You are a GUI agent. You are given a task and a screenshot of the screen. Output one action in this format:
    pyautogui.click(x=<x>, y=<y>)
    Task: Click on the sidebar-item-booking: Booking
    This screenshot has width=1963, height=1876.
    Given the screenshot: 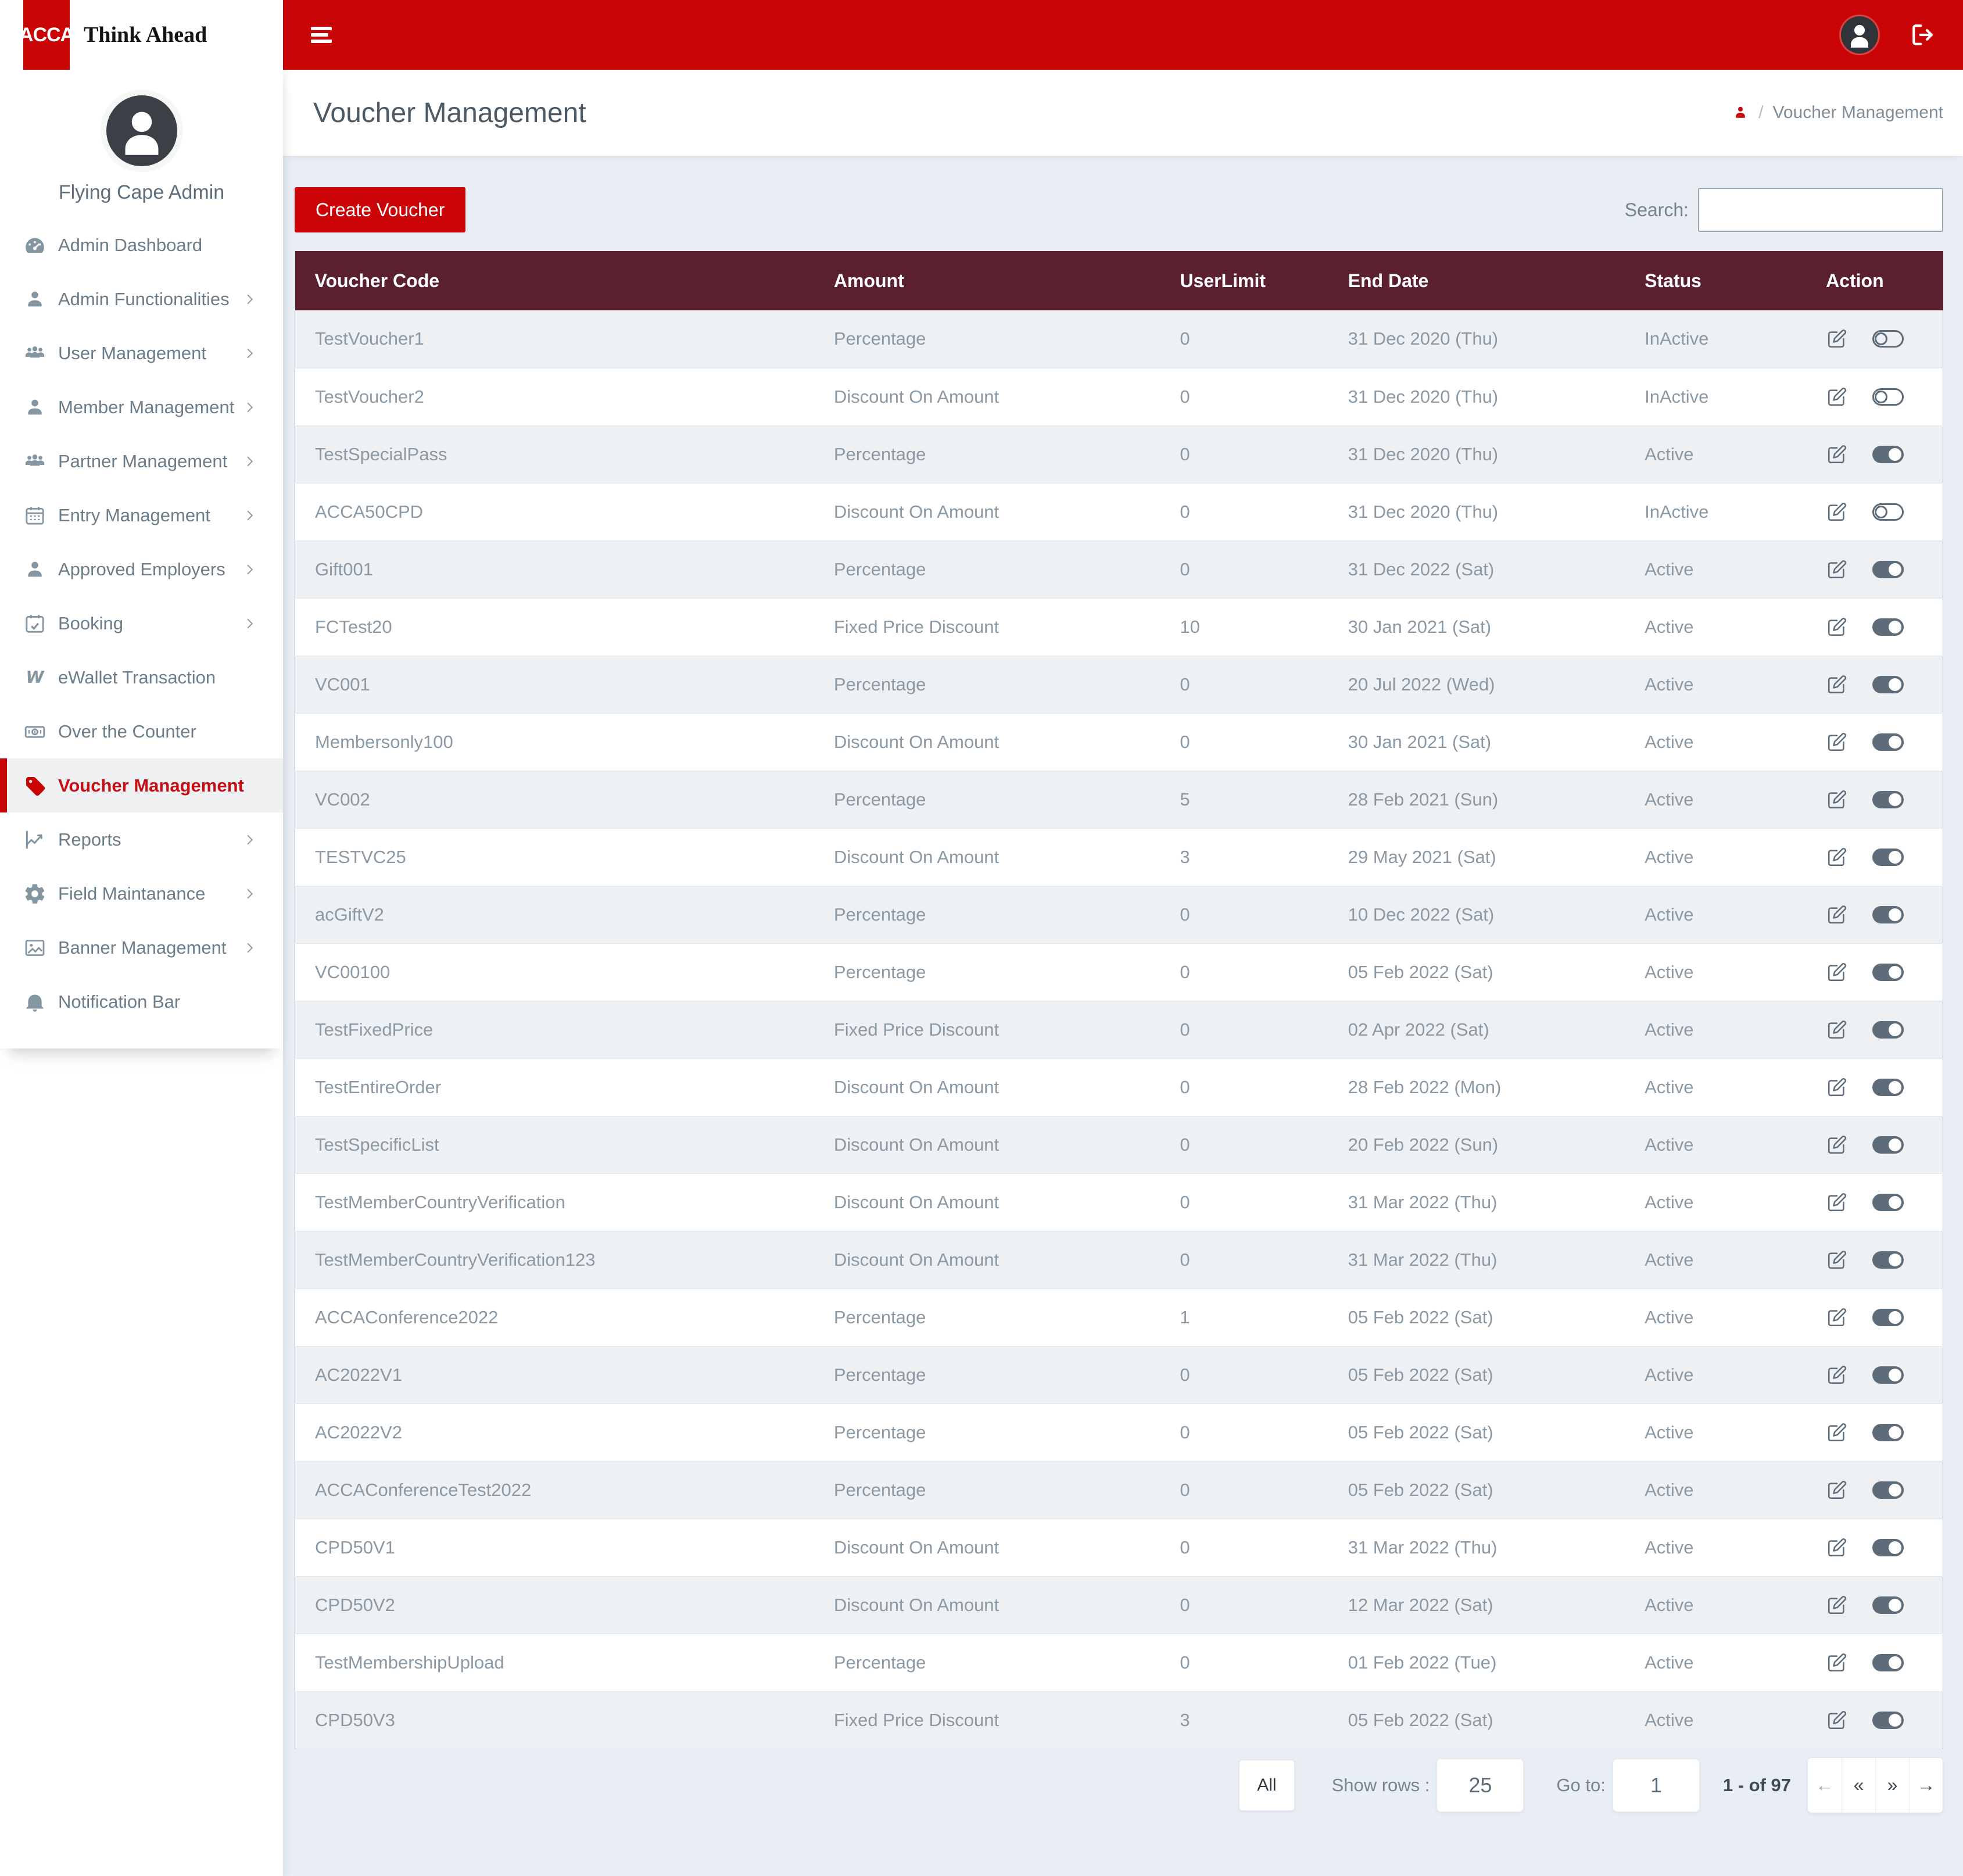 What is the action you would take?
    pyautogui.click(x=141, y=623)
    